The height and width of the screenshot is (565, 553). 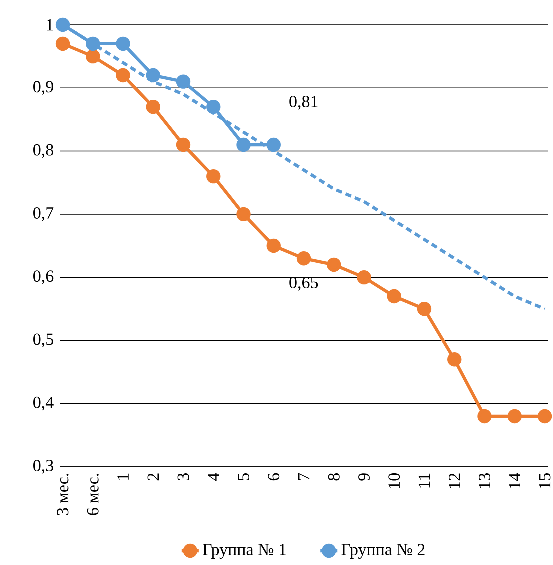 What do you see at coordinates (50, 25) in the screenshot?
I see `y-tick-label: 1` at bounding box center [50, 25].